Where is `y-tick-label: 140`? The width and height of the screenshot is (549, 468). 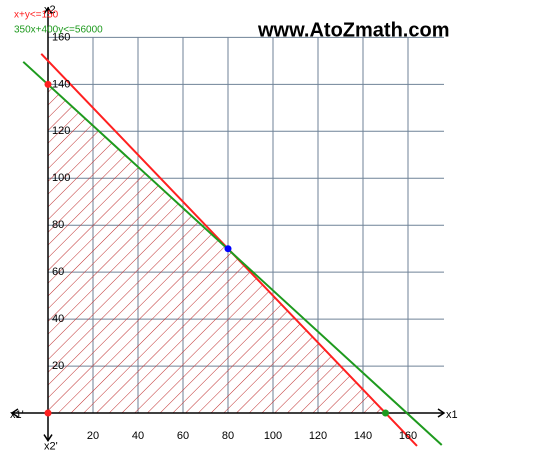
y-tick-label: 140 is located at coordinates (61, 84).